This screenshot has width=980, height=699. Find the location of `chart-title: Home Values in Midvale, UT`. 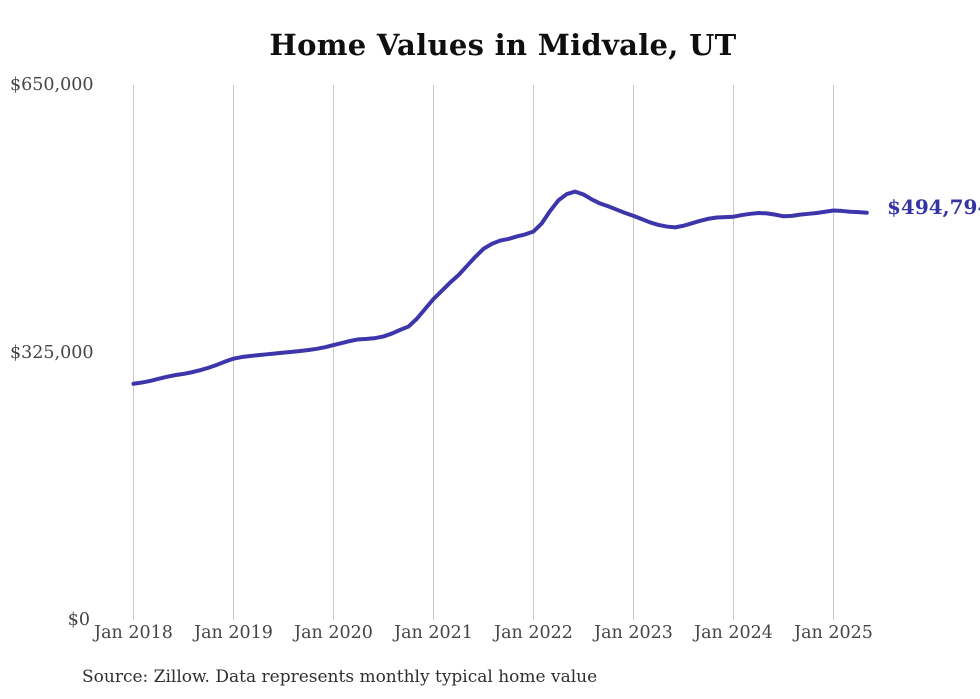

chart-title: Home Values in Midvale, UT is located at coordinates (503, 45).